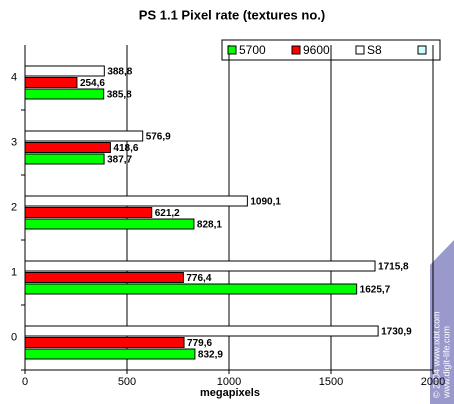  What do you see at coordinates (119, 160) in the screenshot?
I see `value-label: 387,7` at bounding box center [119, 160].